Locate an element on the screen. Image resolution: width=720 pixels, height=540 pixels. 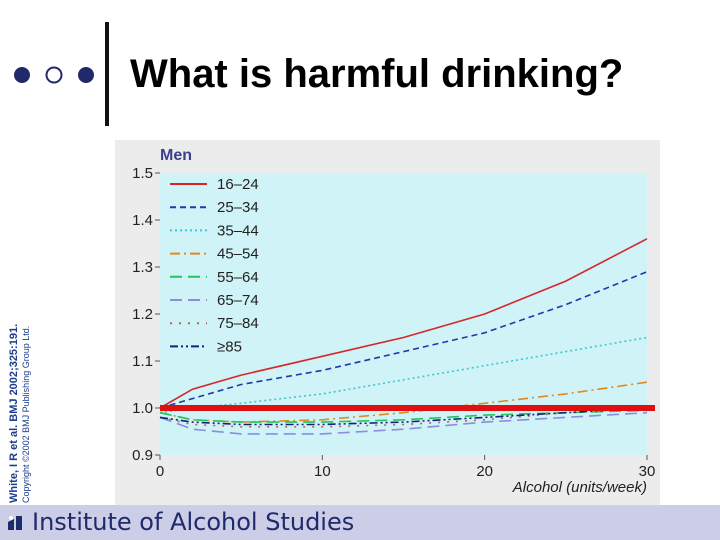
legend-label: 65–74 is located at coordinates (238, 300).